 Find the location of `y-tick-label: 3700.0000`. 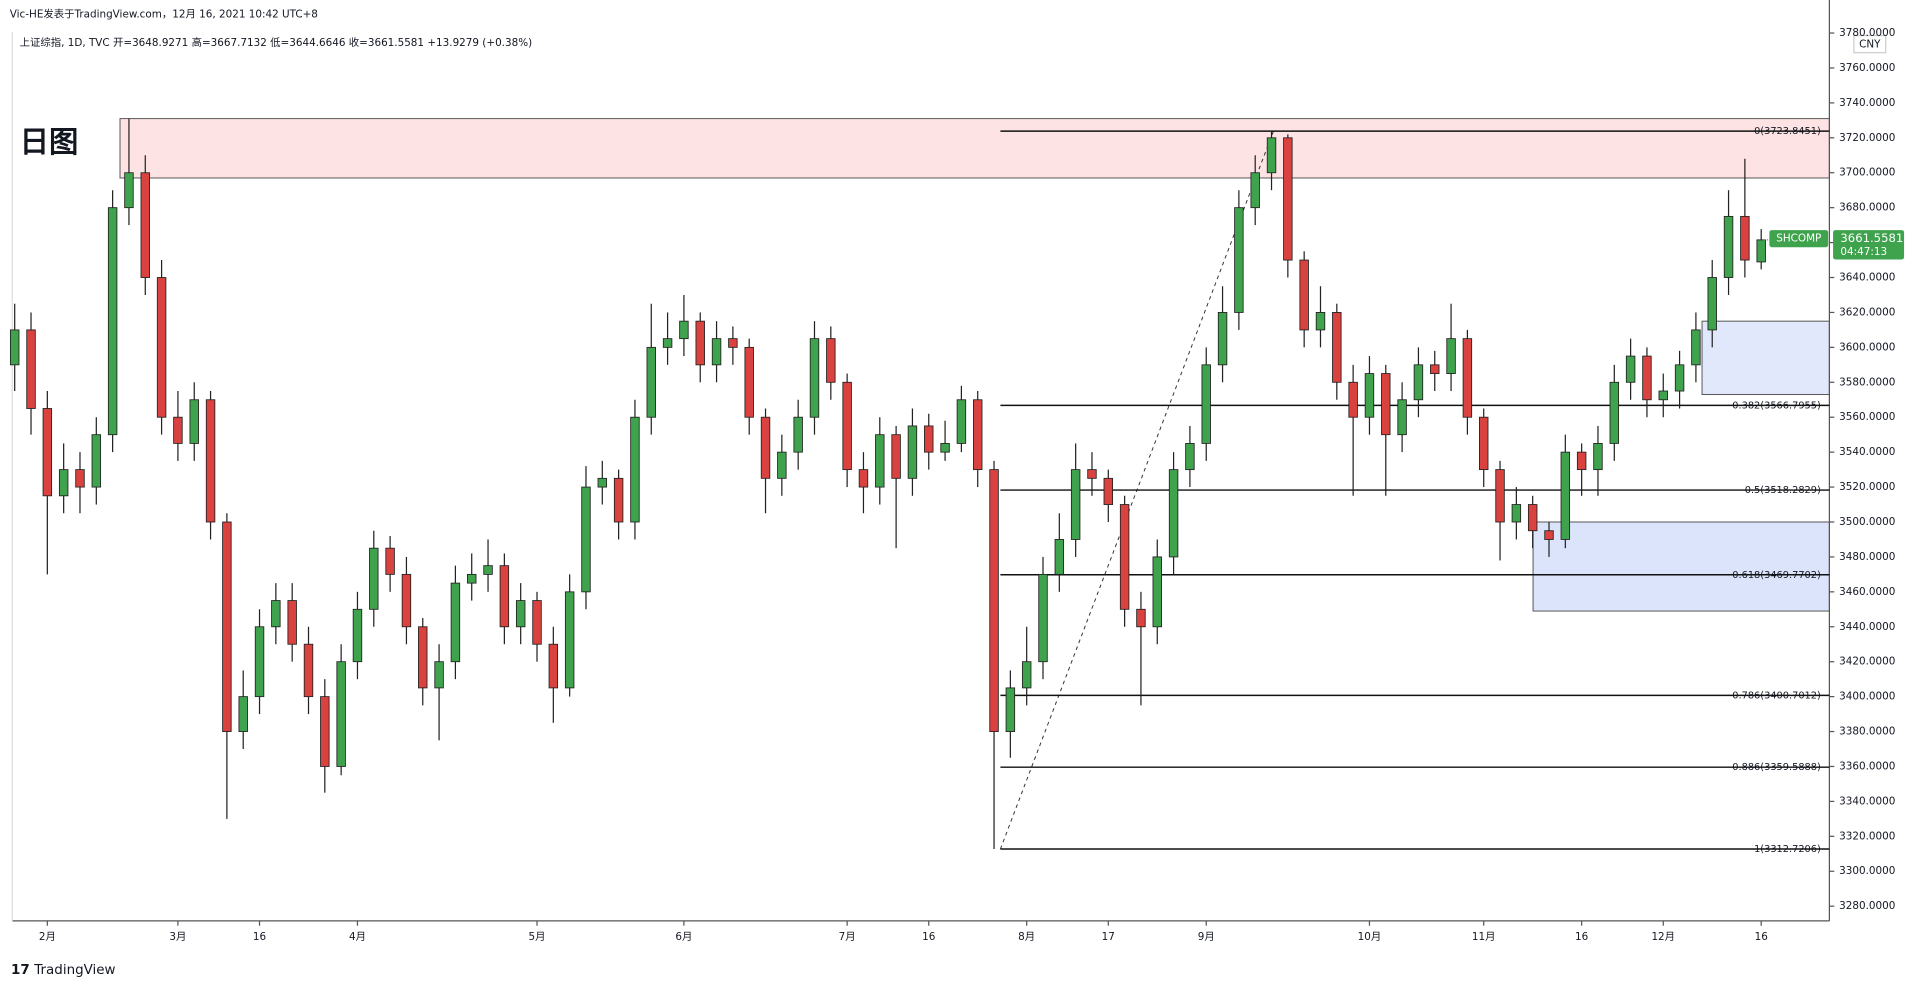

y-tick-label: 3700.0000 is located at coordinates (1867, 173).